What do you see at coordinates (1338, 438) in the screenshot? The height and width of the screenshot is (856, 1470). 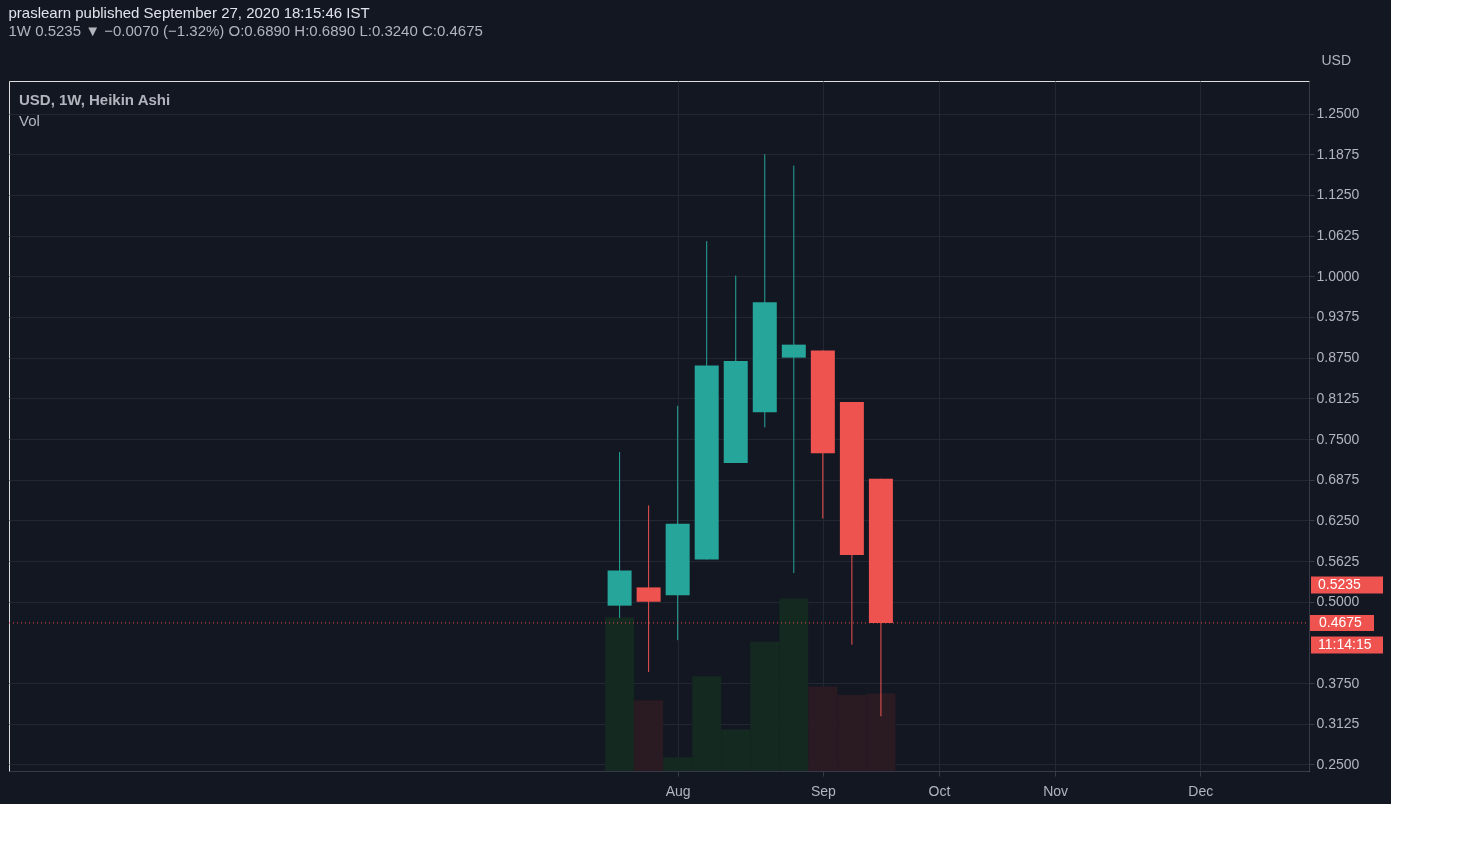 I see `y-tick-label: 0.7500` at bounding box center [1338, 438].